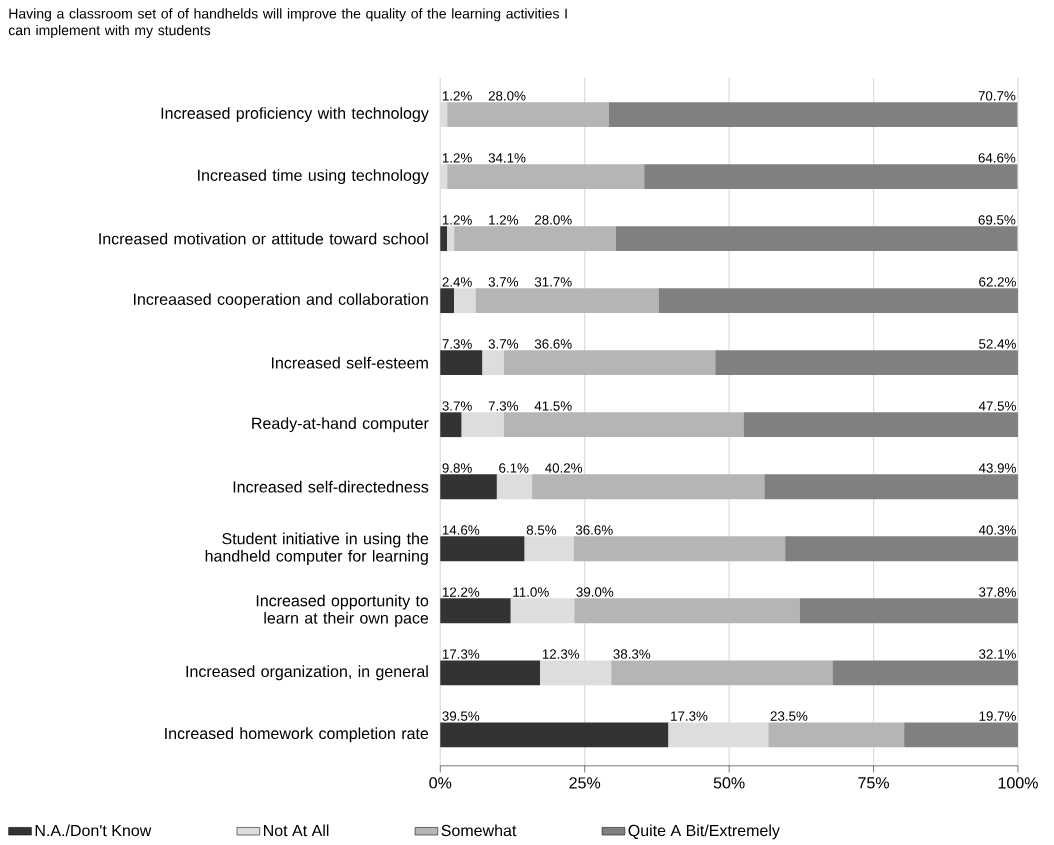 The height and width of the screenshot is (845, 1054). I want to click on data-label: 40.2%, so click(564, 468).